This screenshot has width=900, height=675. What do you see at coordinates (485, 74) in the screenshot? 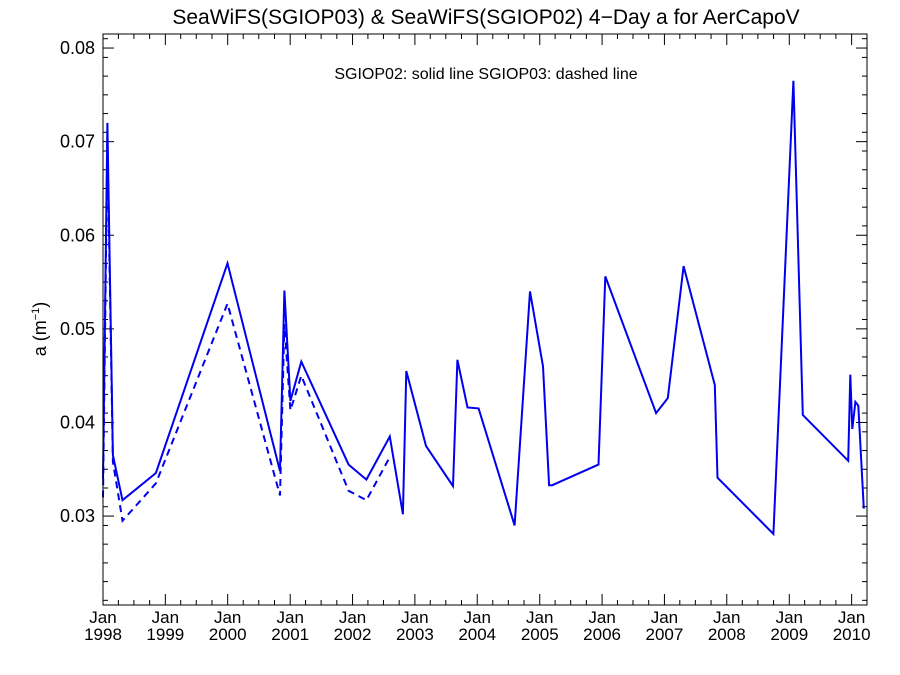
I see `series-annotation: SGIOP02: solid line SGIOP03: dashed line` at bounding box center [485, 74].